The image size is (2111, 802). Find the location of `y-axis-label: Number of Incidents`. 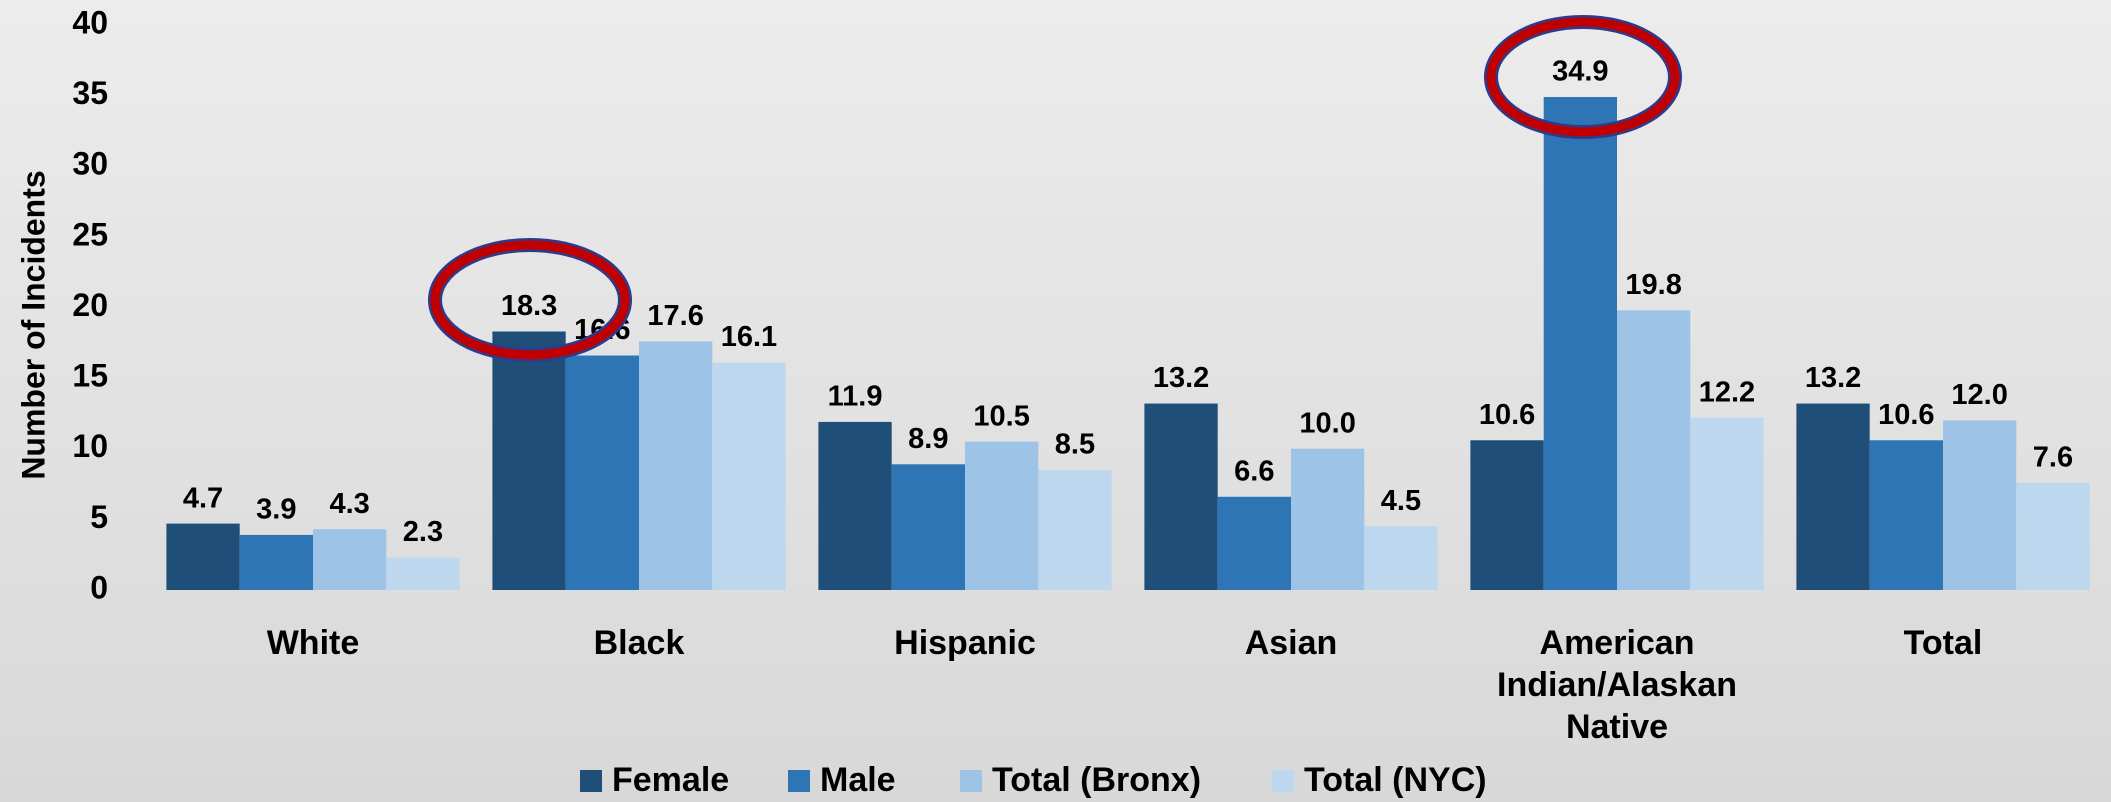

y-axis-label: Number of Incidents is located at coordinates (33, 324).